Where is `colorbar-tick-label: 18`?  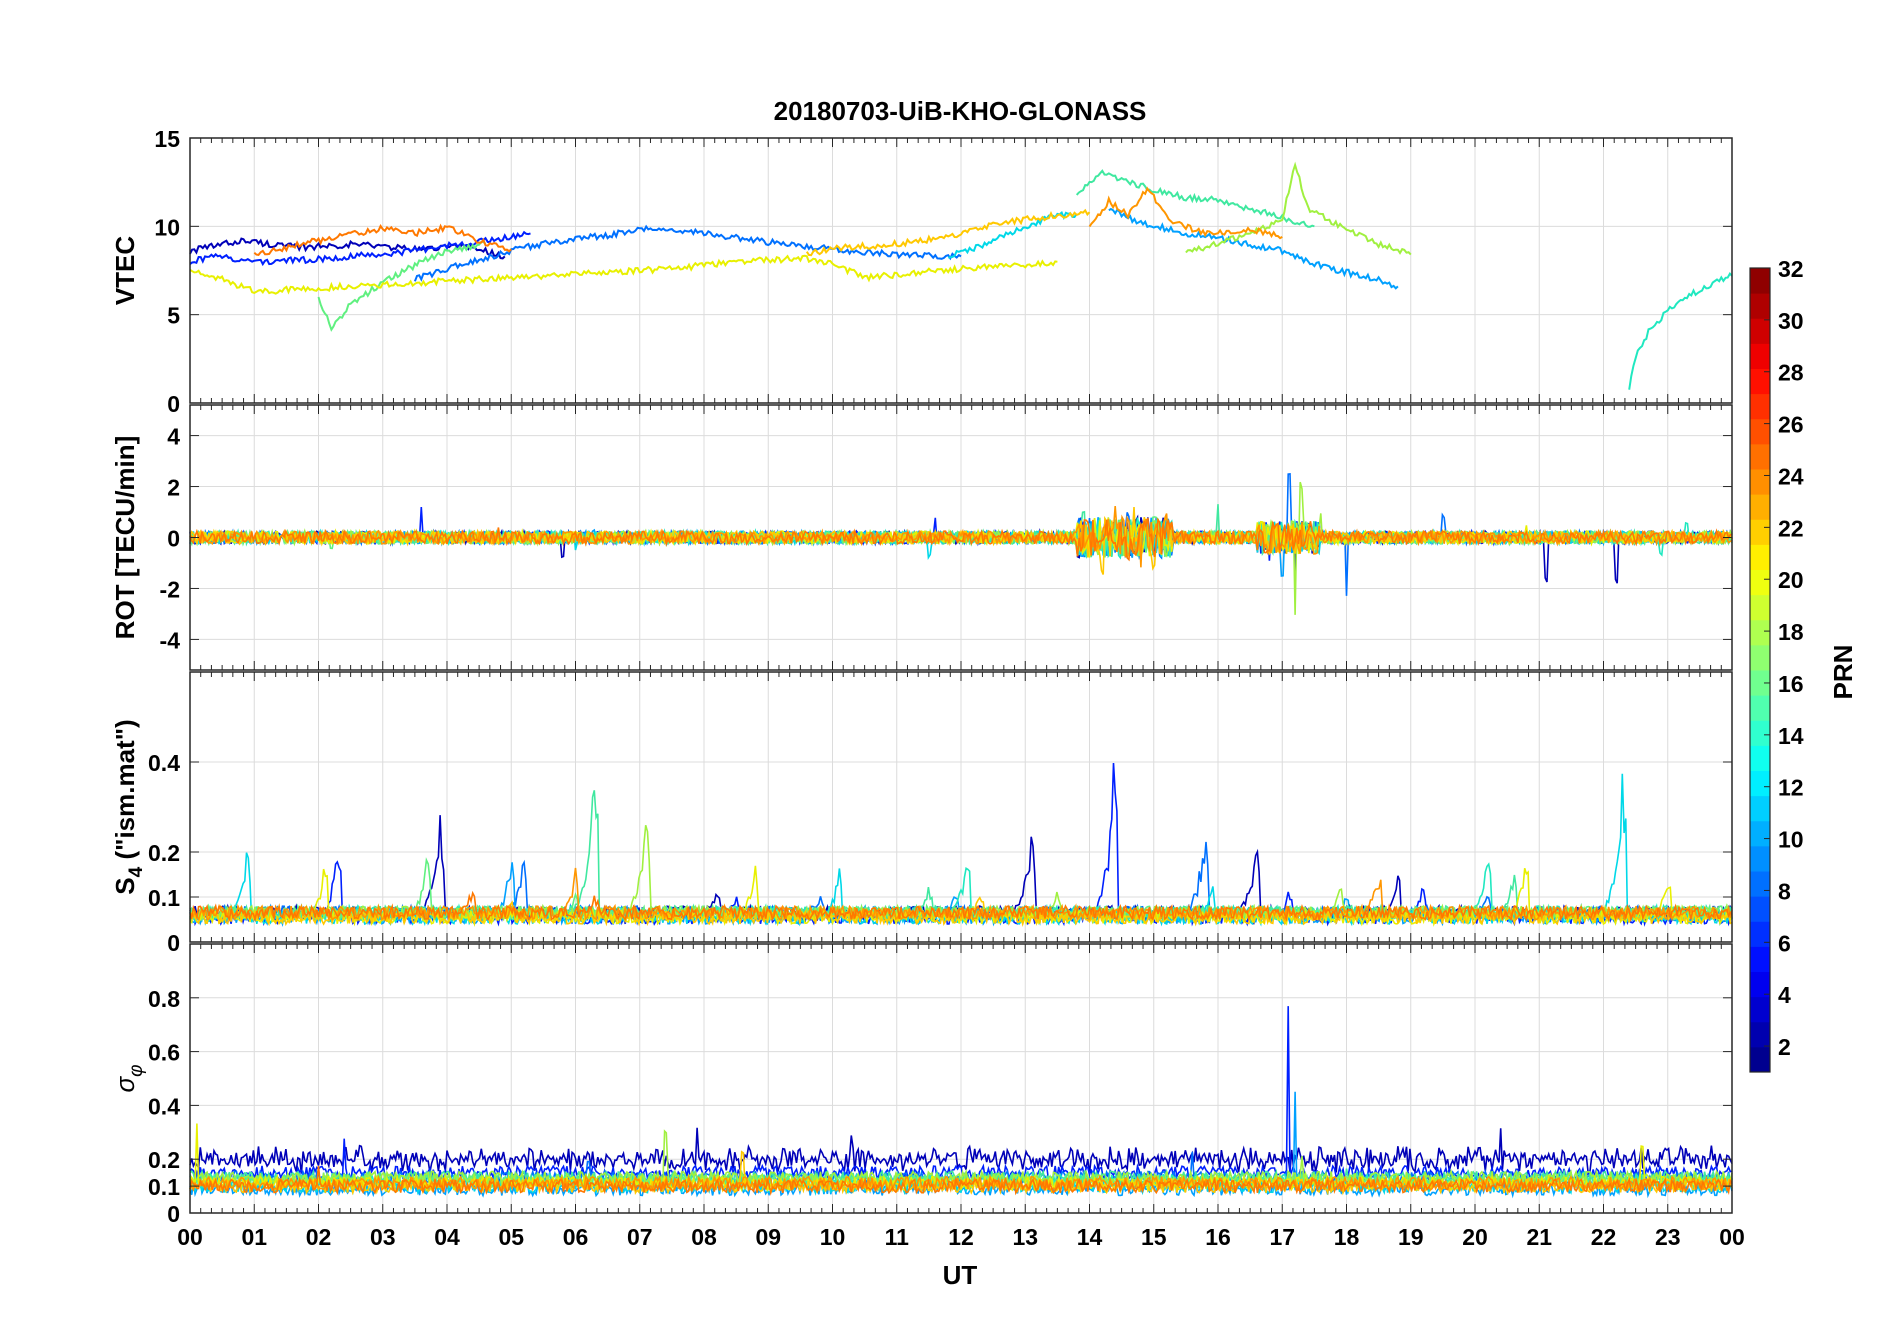 colorbar-tick-label: 18 is located at coordinates (1791, 632).